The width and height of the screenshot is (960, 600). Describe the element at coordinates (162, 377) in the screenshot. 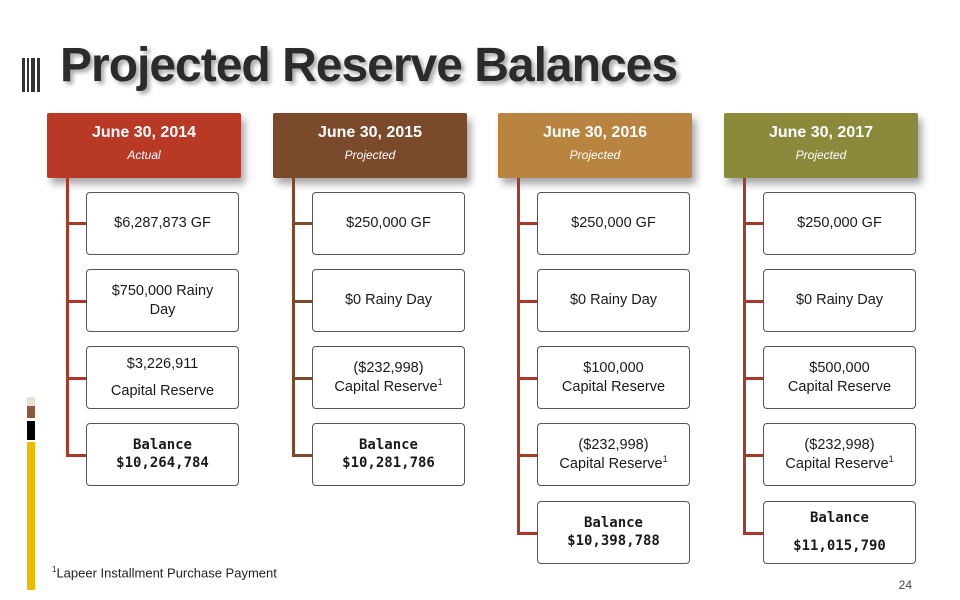

I see `item-box: $3,226,911 Capital Reserve` at that location.